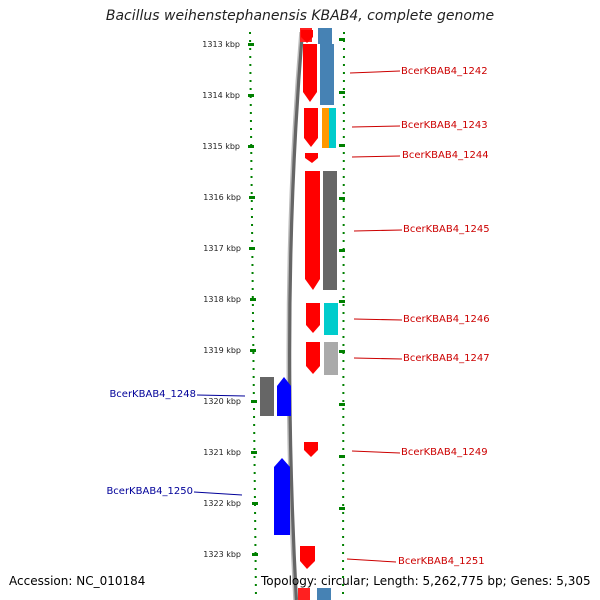  I want to click on forward-label-leaders, so click(374, 316).